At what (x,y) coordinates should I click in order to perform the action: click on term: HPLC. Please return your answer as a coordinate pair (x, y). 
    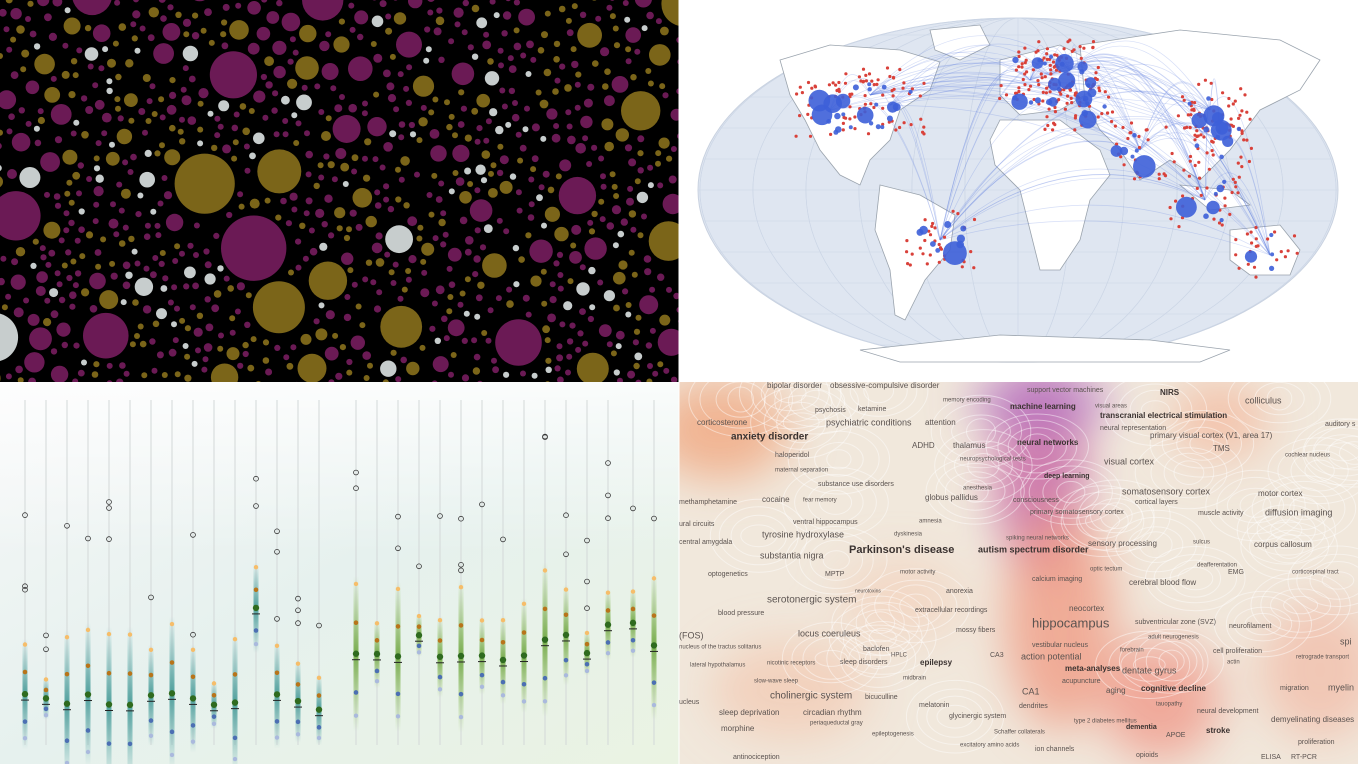
    Looking at the image, I should click on (899, 656).